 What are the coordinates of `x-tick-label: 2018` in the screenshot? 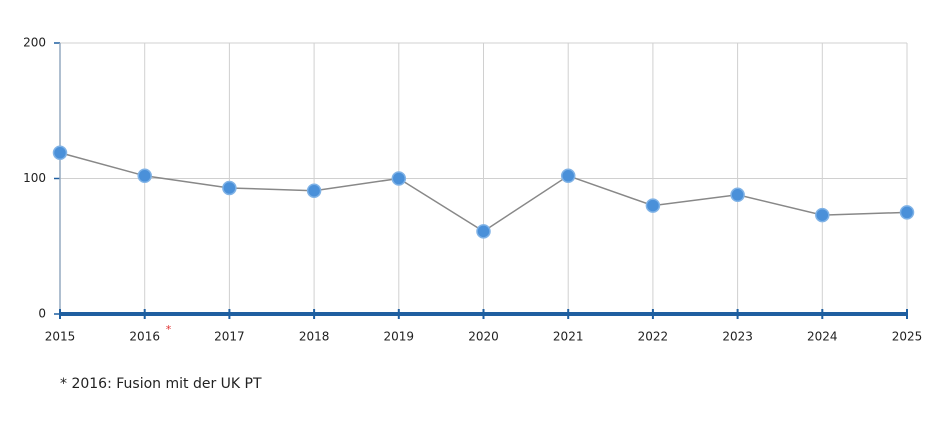 It's located at (314, 337).